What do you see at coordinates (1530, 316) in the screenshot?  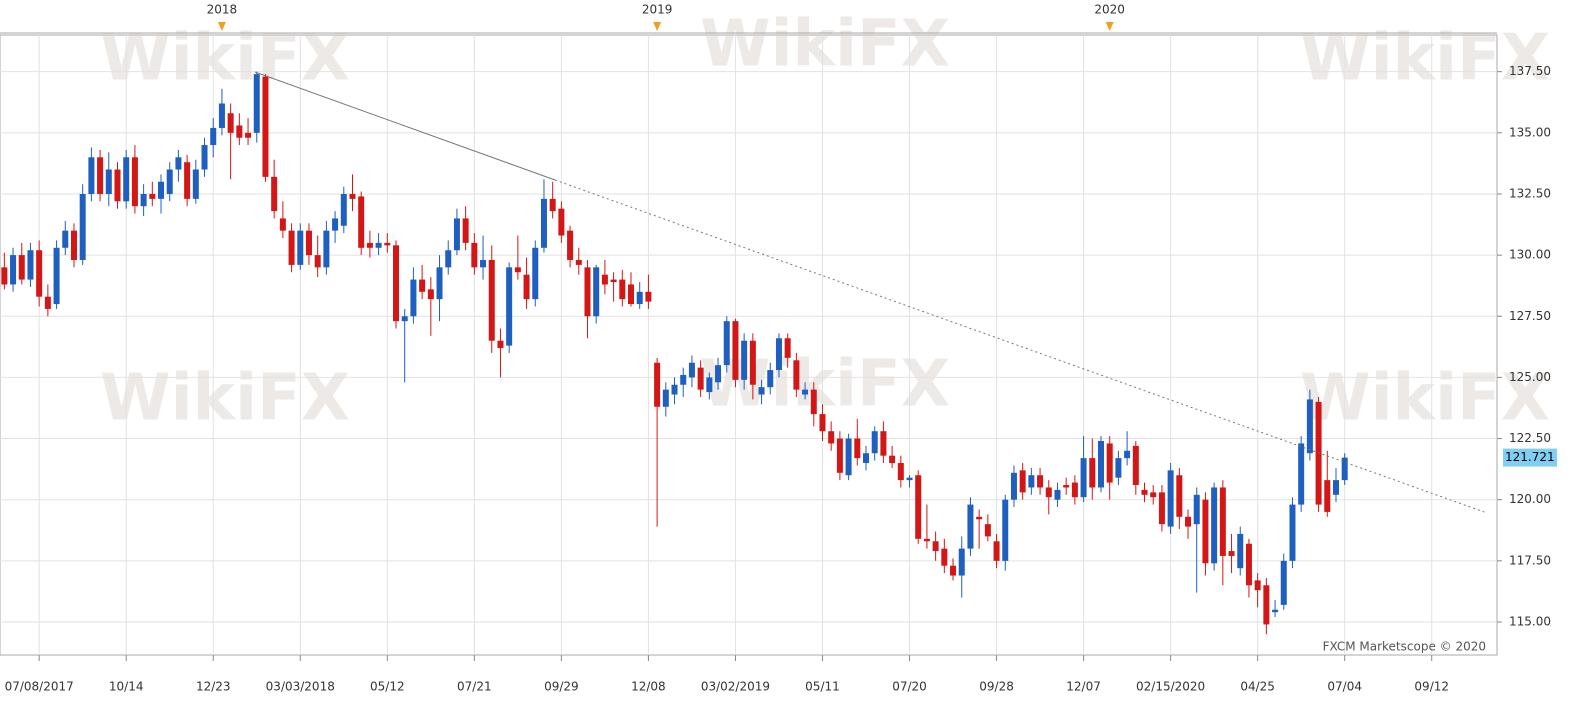 I see `y-tick-label: 127.50` at bounding box center [1530, 316].